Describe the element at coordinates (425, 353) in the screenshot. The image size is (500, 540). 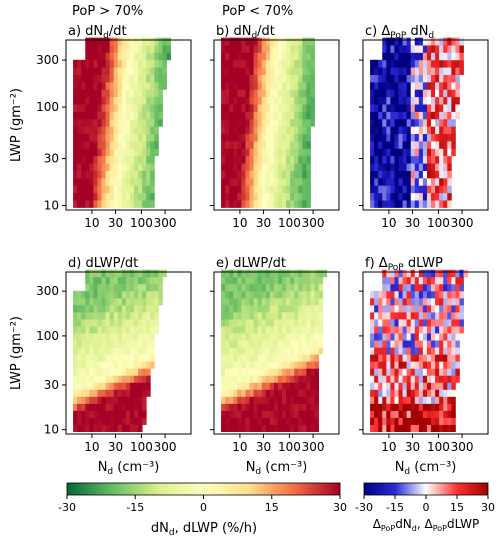
I see `plot-frame` at that location.